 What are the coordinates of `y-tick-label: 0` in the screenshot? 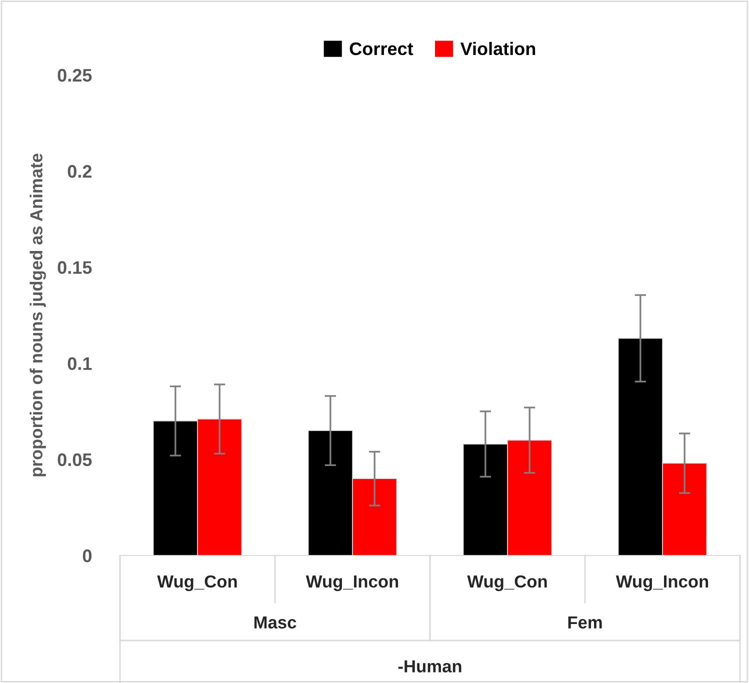 It's located at (87, 555).